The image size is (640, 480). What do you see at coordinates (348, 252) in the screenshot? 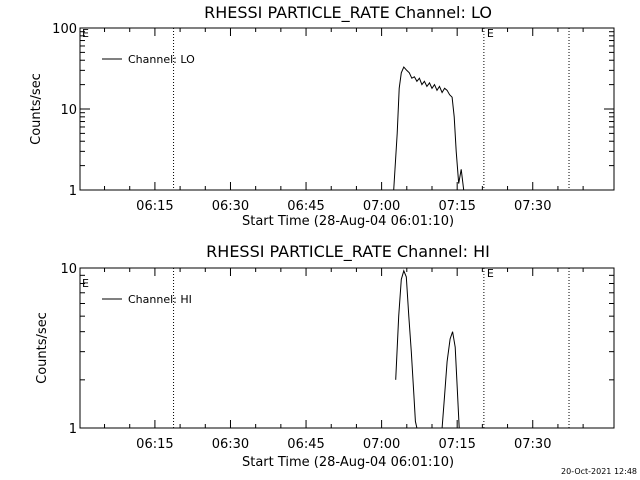
I see `chart-title: RHESSI PARTICLE_RATE Channel: HI` at bounding box center [348, 252].